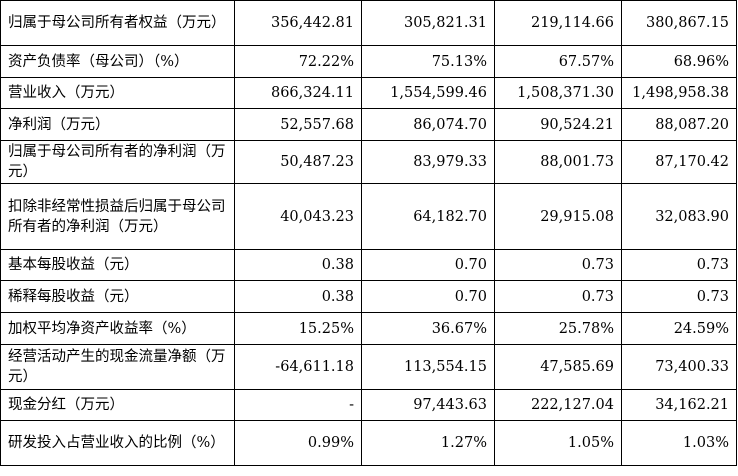 The image size is (738, 476). I want to click on table-row: 稀释每股收益（元） 0.38 0.70 0.73 0.73, so click(368, 296).